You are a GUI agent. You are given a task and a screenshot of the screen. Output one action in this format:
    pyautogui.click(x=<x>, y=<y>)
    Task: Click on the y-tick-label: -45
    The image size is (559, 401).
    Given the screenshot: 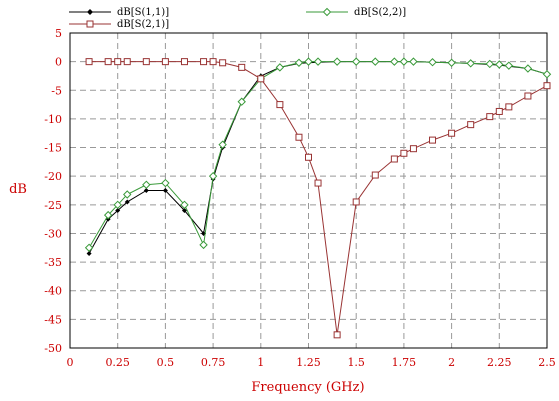 What is the action you would take?
    pyautogui.click(x=53, y=319)
    